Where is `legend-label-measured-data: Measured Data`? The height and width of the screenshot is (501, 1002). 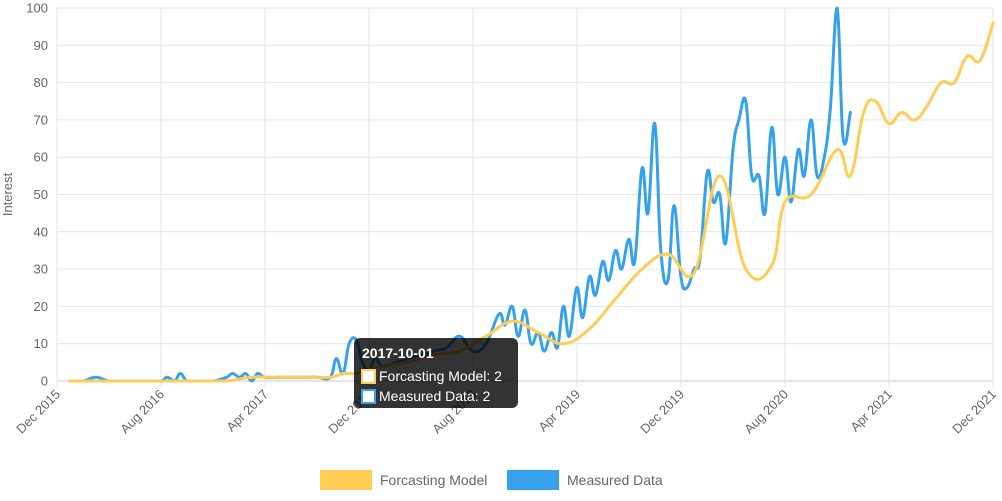 legend-label-measured-data: Measured Data is located at coordinates (615, 480).